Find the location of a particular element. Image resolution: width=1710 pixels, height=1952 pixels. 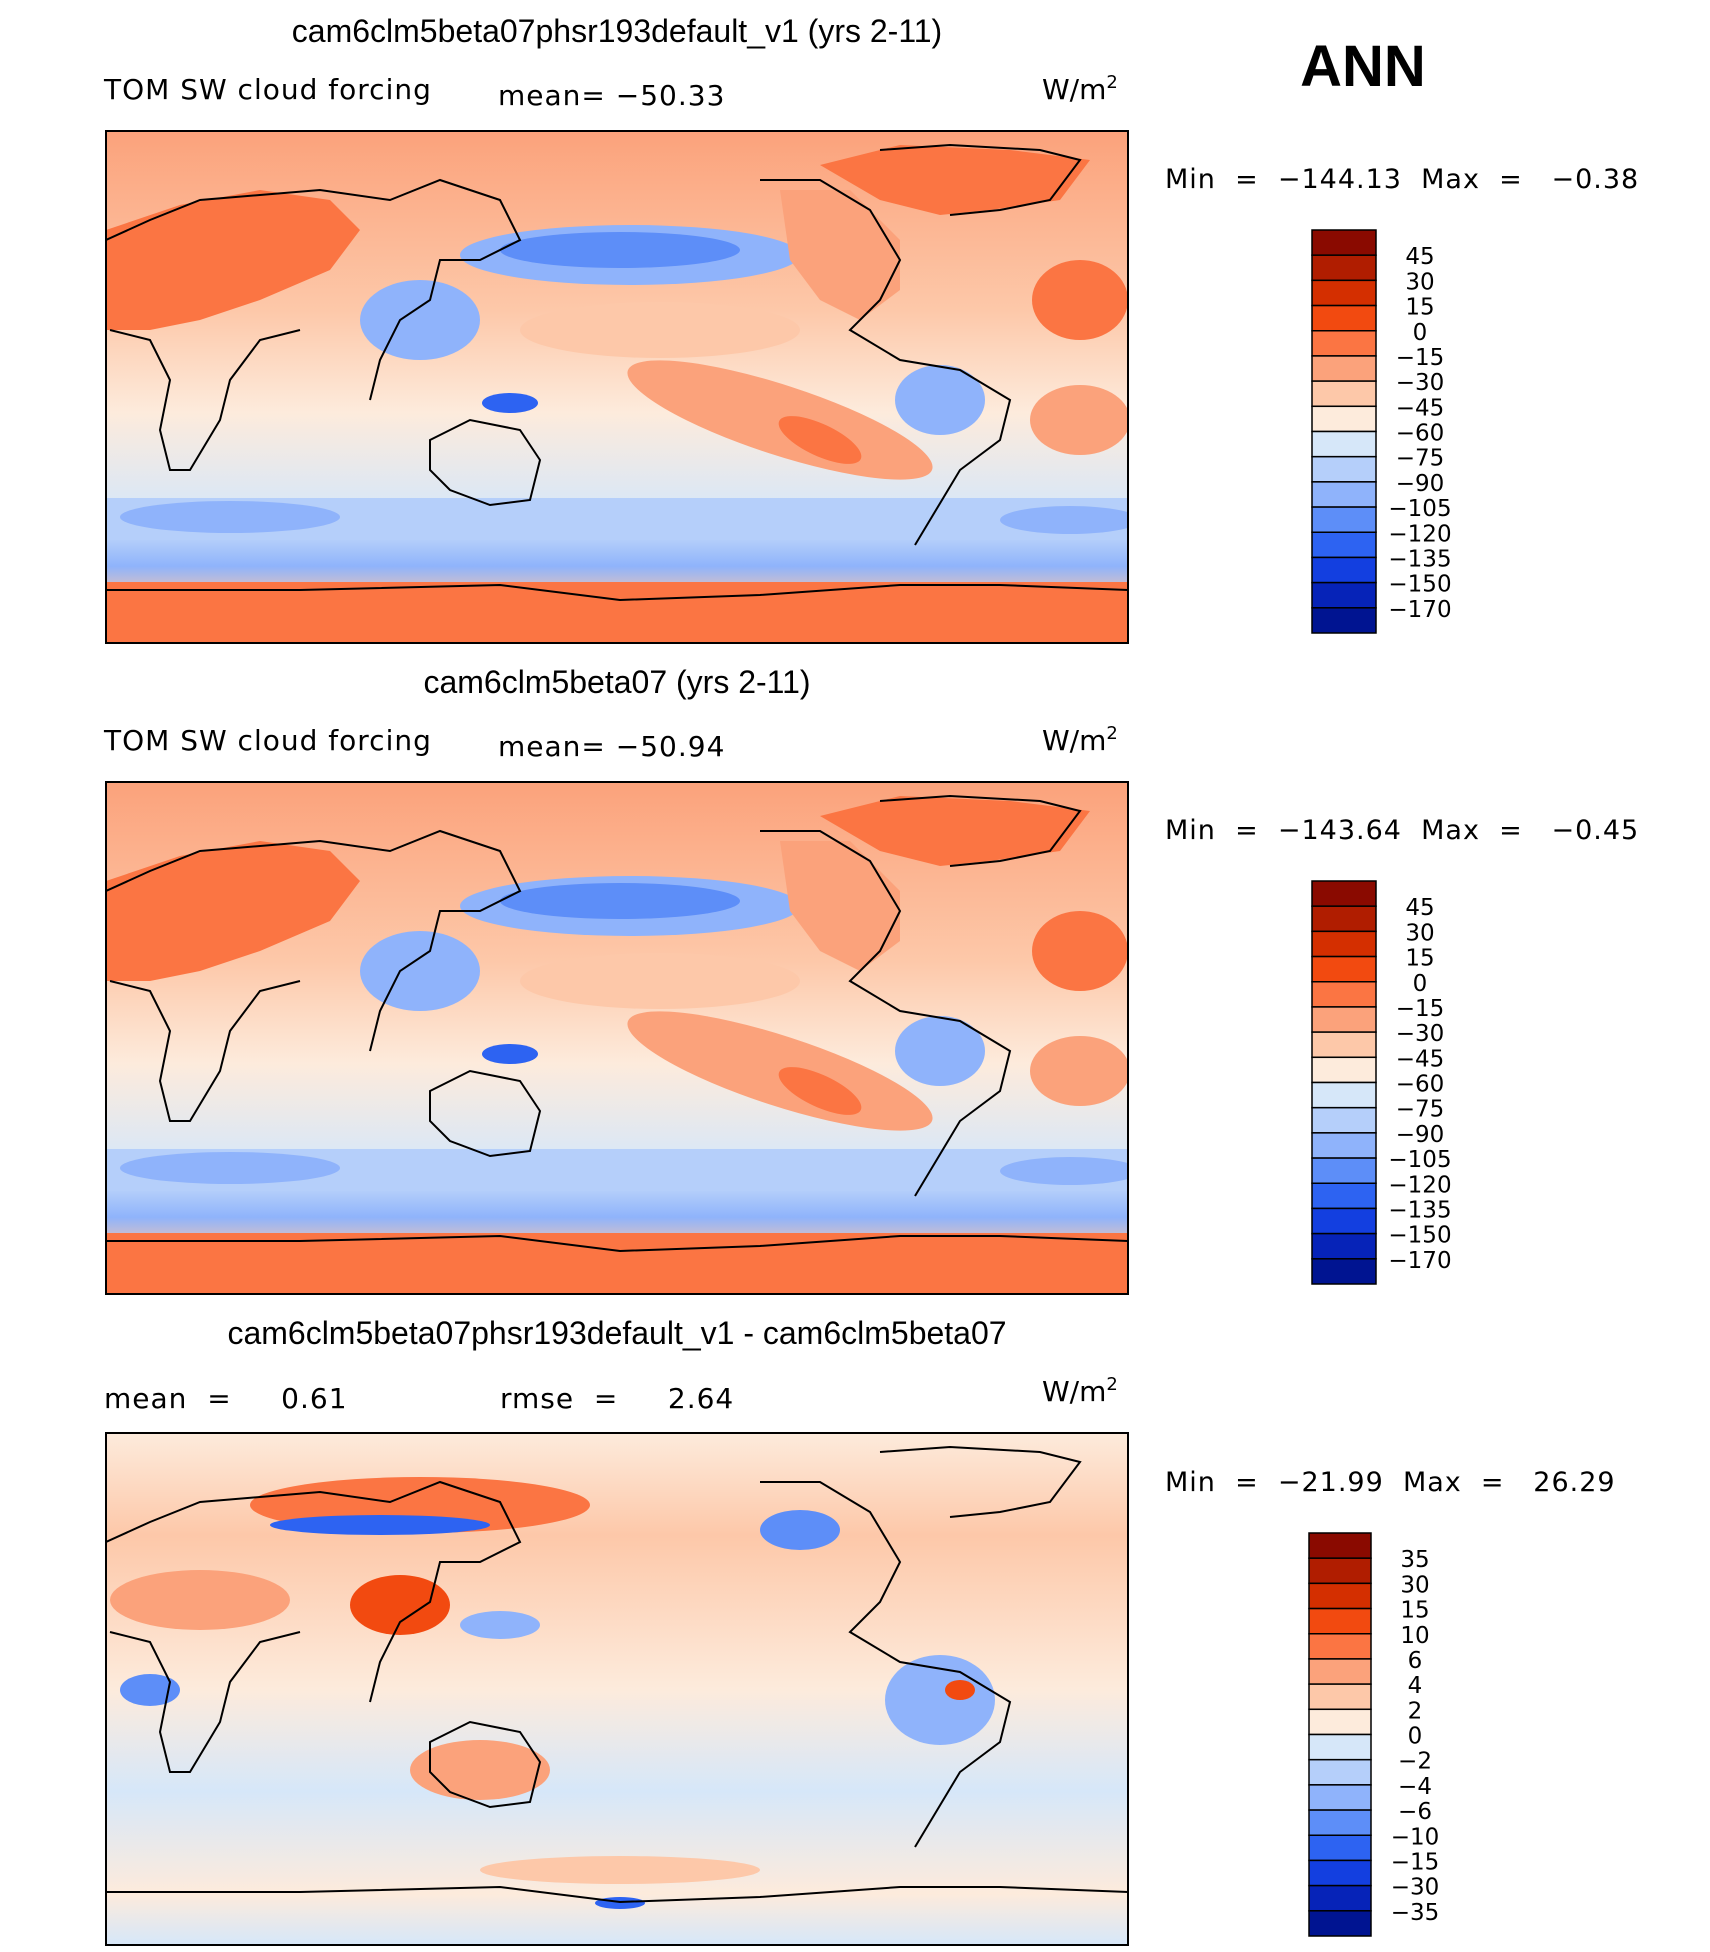

map-1-warmpool-core is located at coordinates (510, 403).